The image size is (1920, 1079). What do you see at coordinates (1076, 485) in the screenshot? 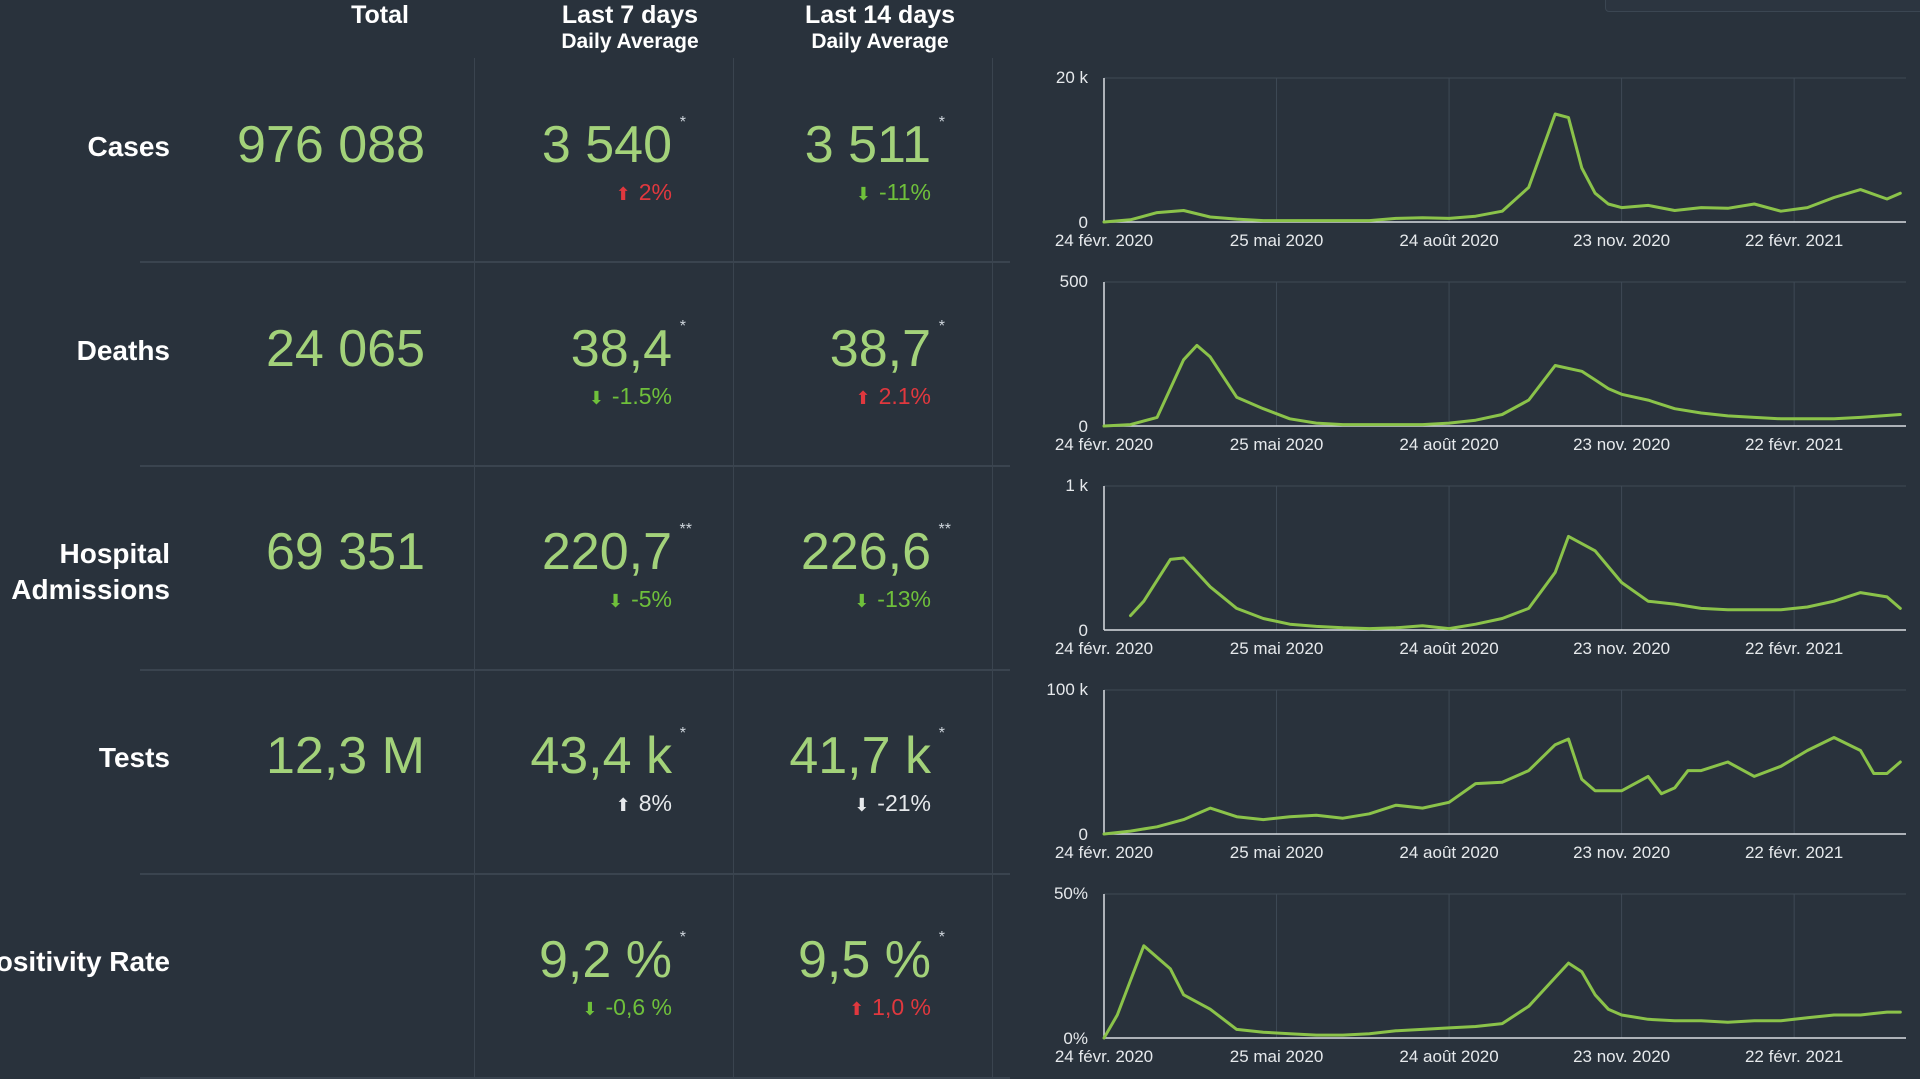
I see `y-tick-label: 1 k` at bounding box center [1076, 485].